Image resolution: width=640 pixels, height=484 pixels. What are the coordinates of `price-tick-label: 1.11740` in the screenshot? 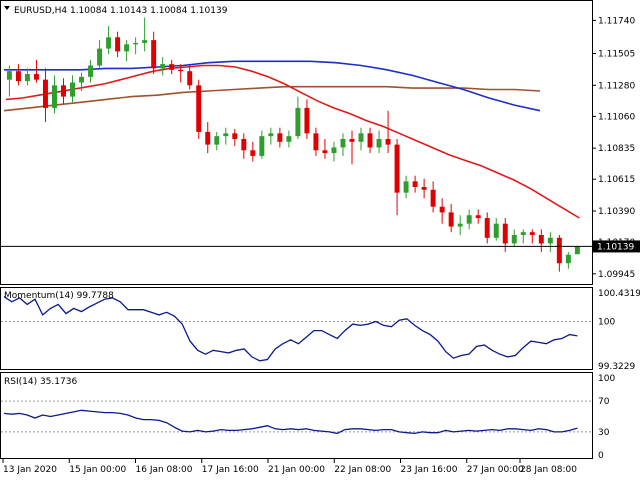 It's located at (616, 21).